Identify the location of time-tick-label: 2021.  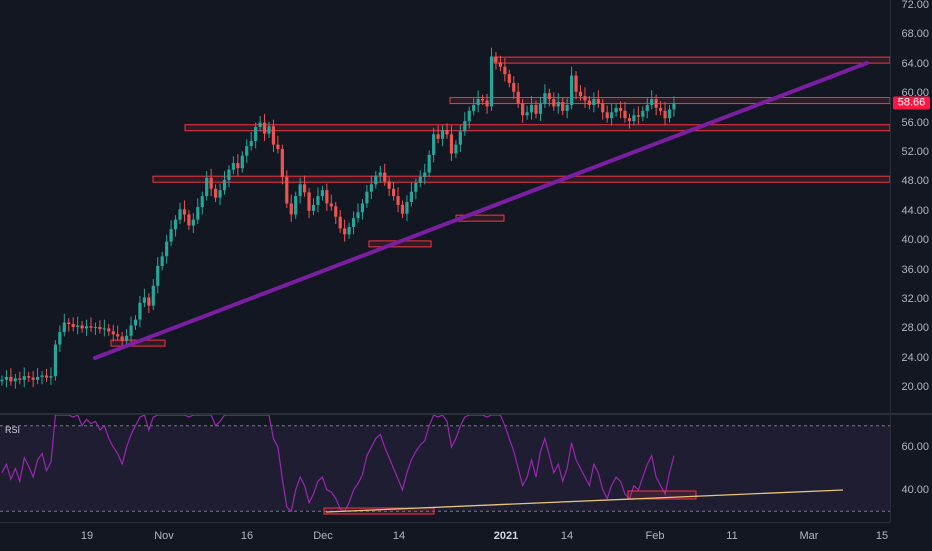
(506, 536).